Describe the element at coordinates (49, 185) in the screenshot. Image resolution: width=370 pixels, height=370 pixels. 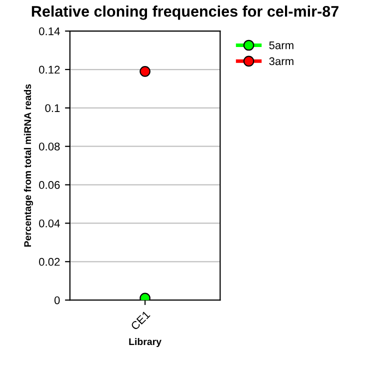
I see `y-tick-label: 0.06` at that location.